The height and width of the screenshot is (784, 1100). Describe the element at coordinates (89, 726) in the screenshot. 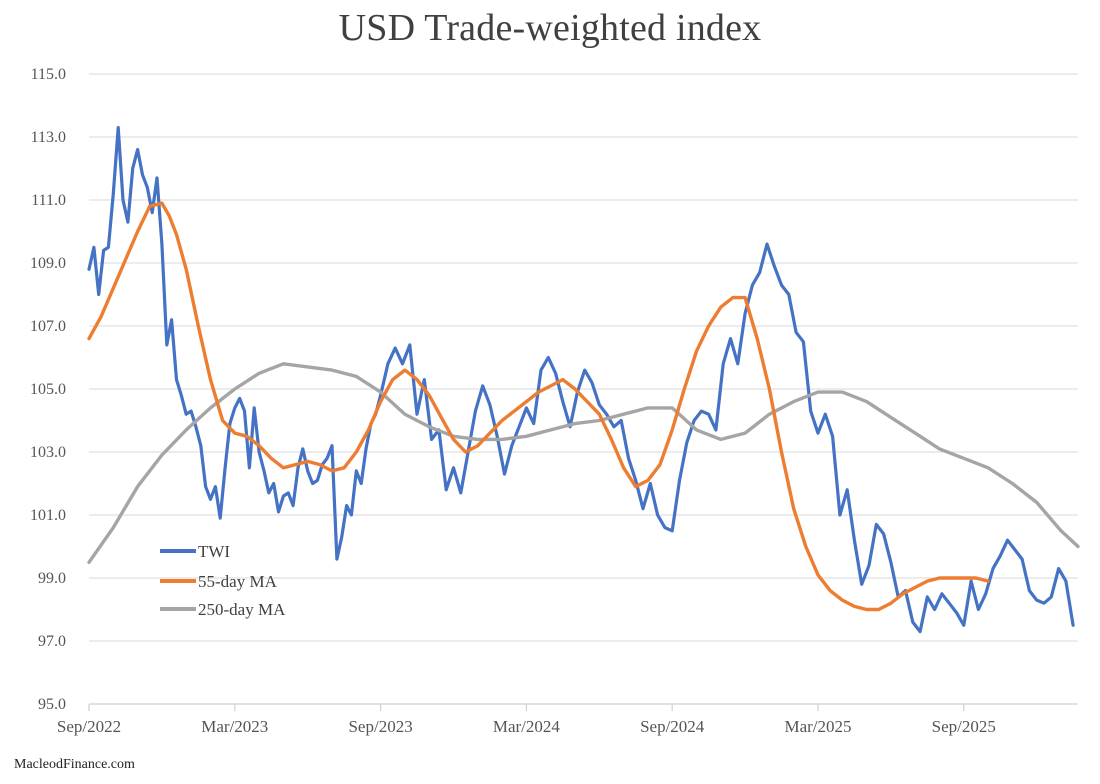

I see `x-tick-label: Sep/2022` at that location.